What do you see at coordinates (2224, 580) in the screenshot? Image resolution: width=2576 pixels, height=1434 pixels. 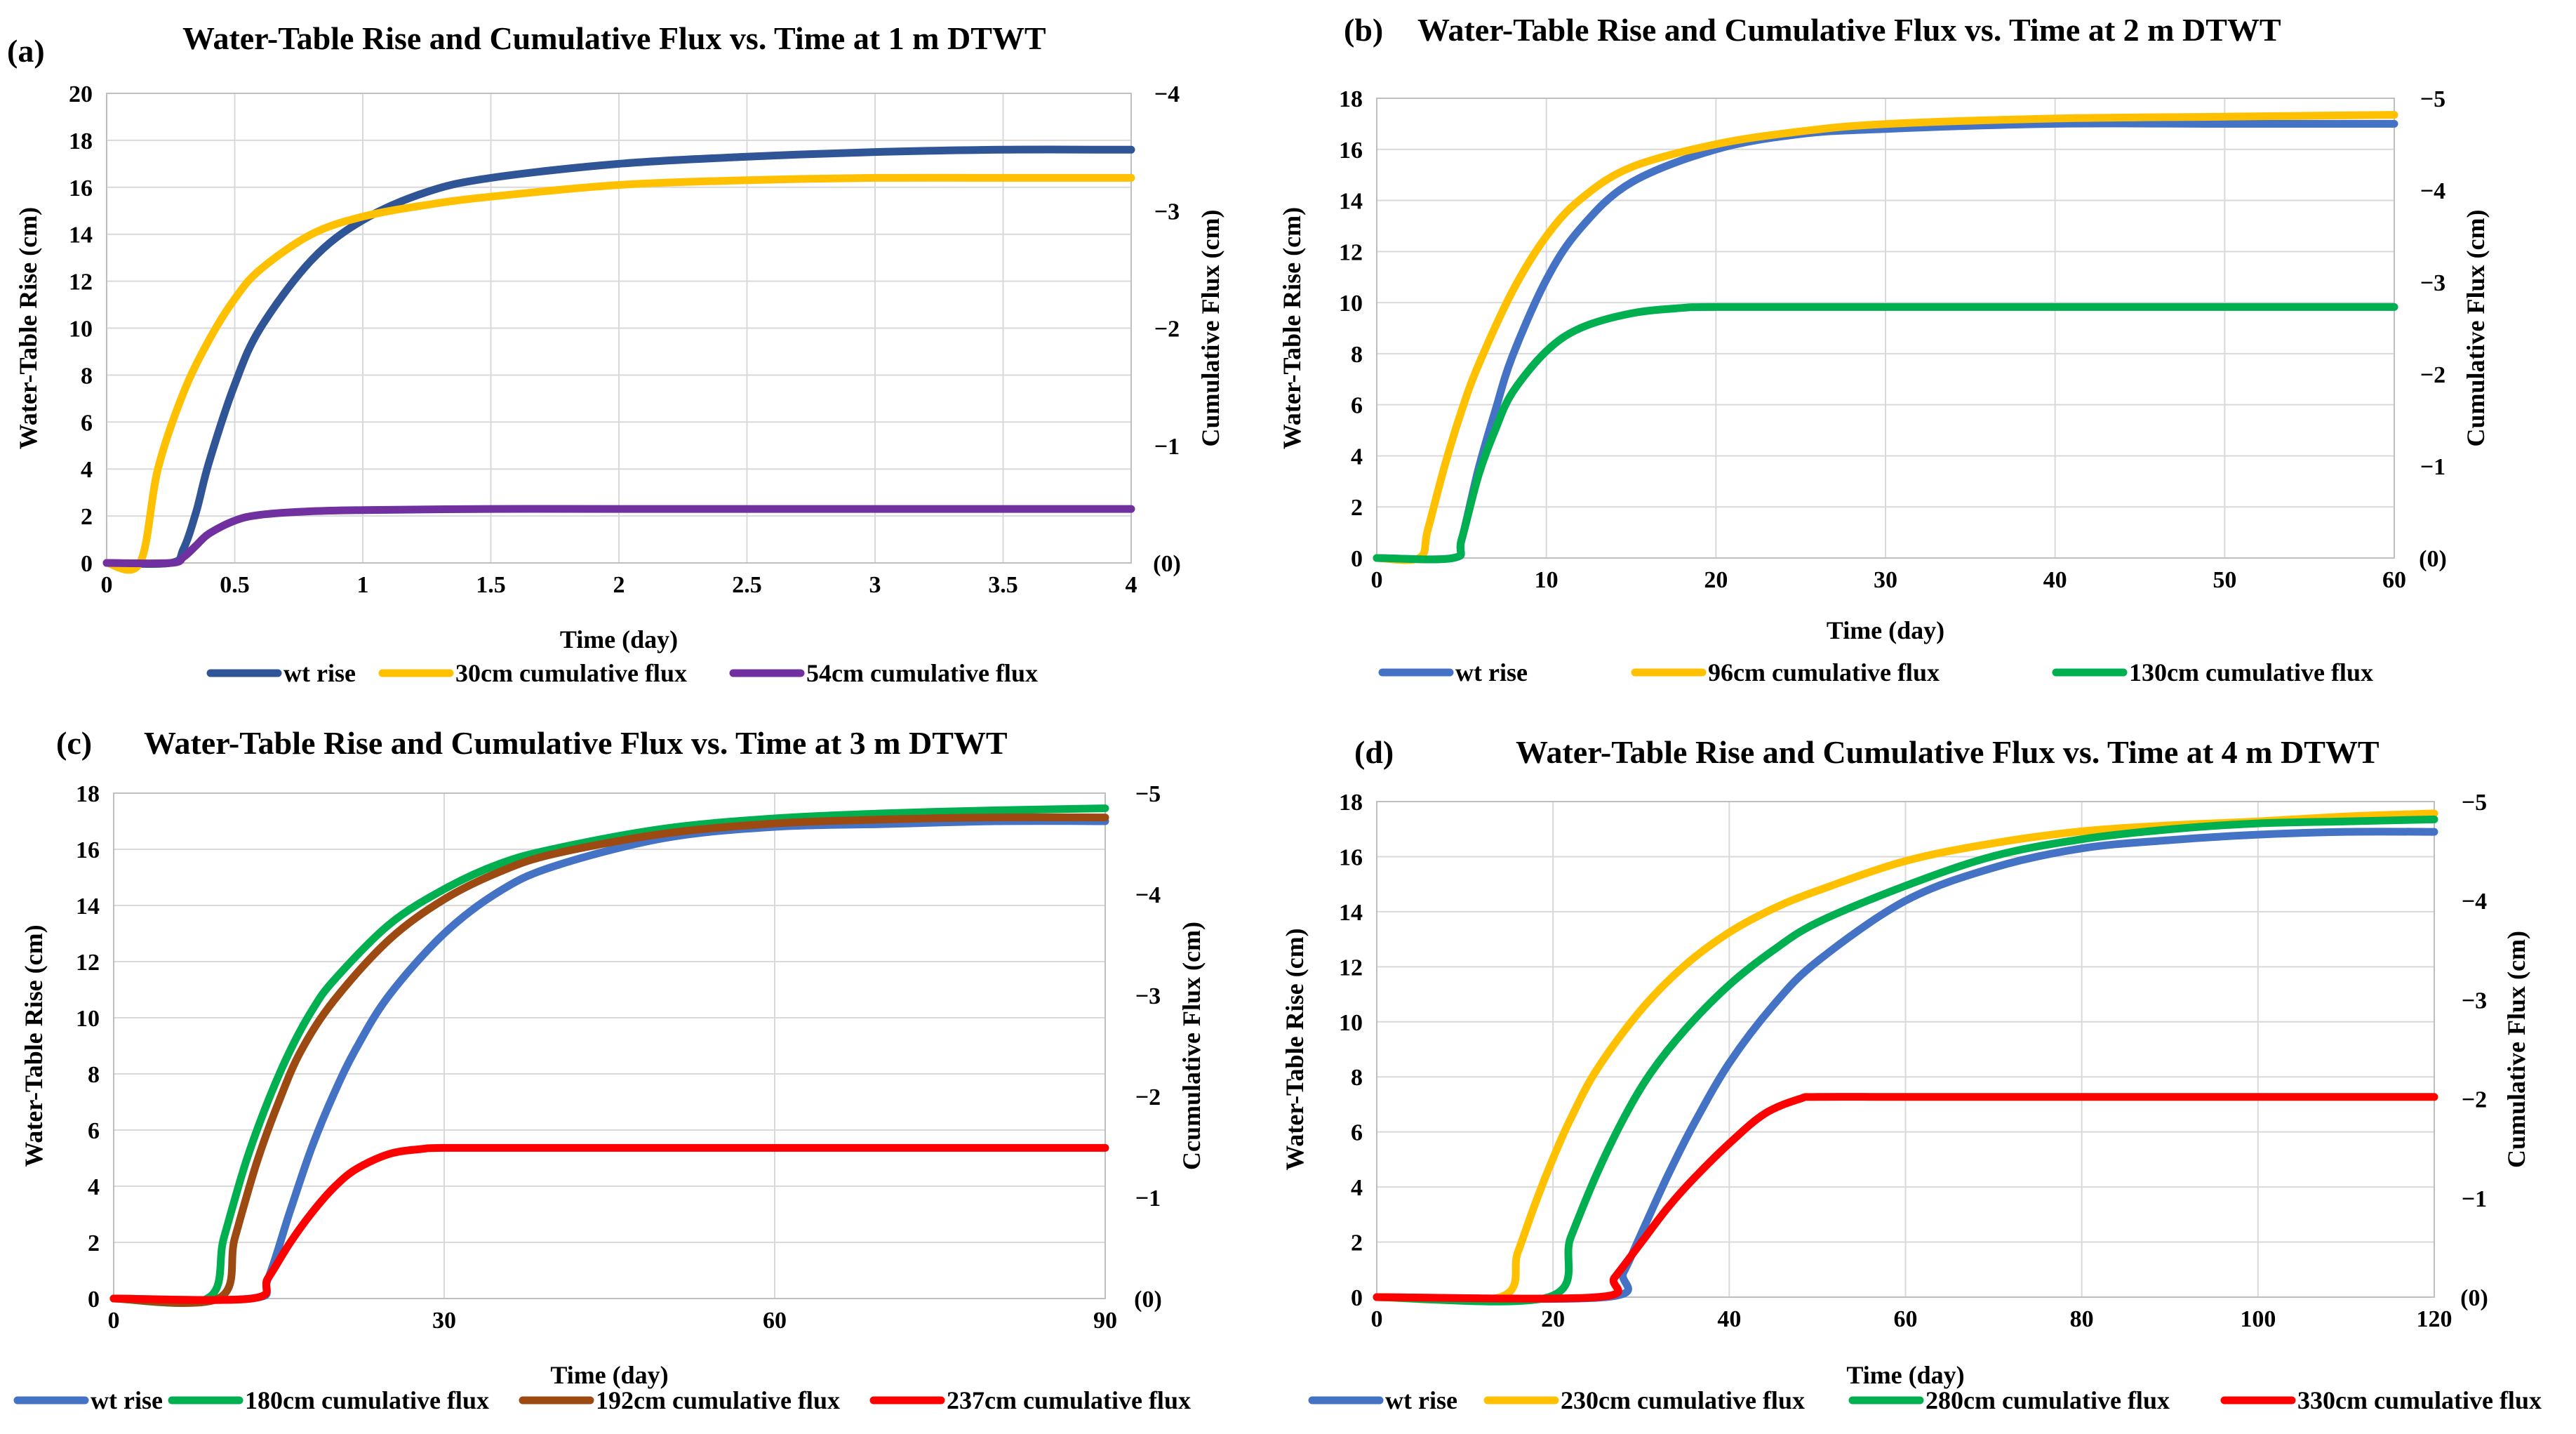 I see `x-tick-label: 50` at bounding box center [2224, 580].